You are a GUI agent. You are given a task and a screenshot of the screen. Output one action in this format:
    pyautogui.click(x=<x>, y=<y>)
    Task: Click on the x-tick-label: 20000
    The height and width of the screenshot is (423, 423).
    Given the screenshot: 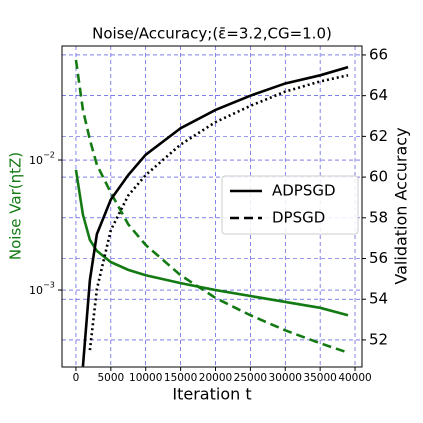 What is the action you would take?
    pyautogui.click(x=215, y=378)
    